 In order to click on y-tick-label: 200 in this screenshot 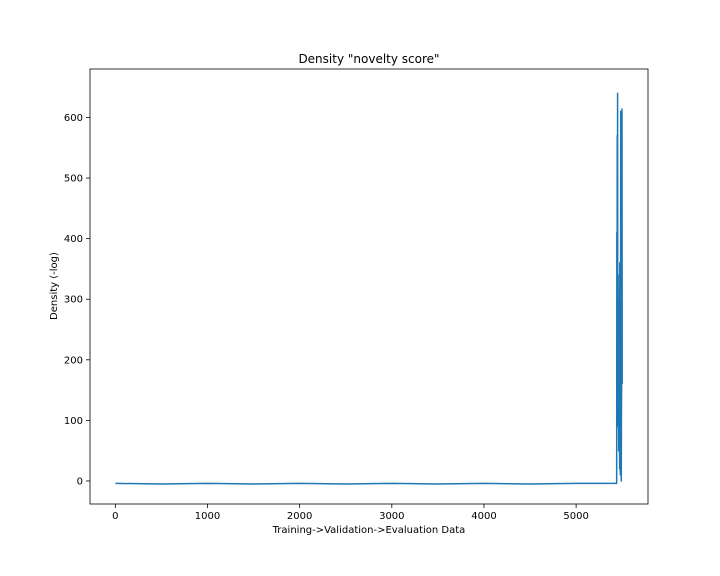, I will do `click(73, 360)`.